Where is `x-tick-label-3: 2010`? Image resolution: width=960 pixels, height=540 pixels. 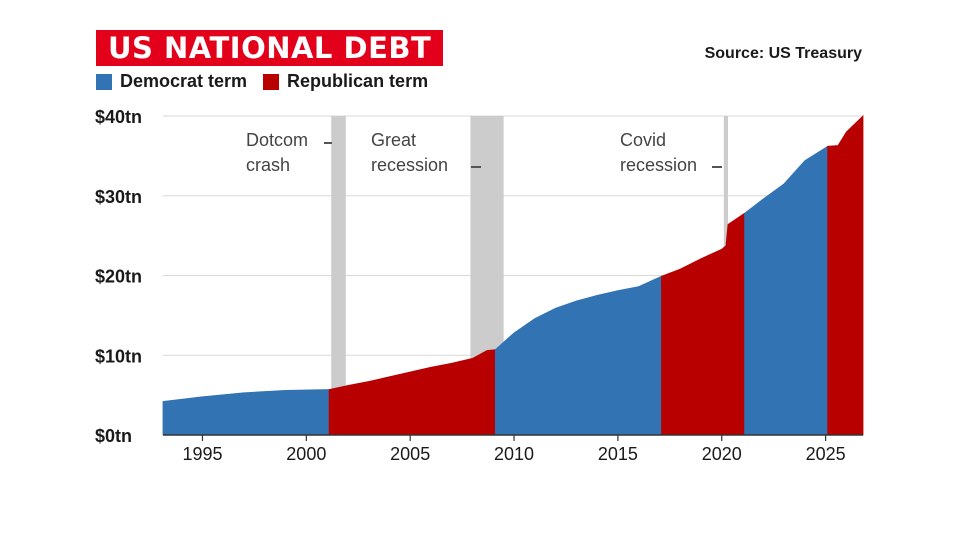
x-tick-label-3: 2010 is located at coordinates (514, 454).